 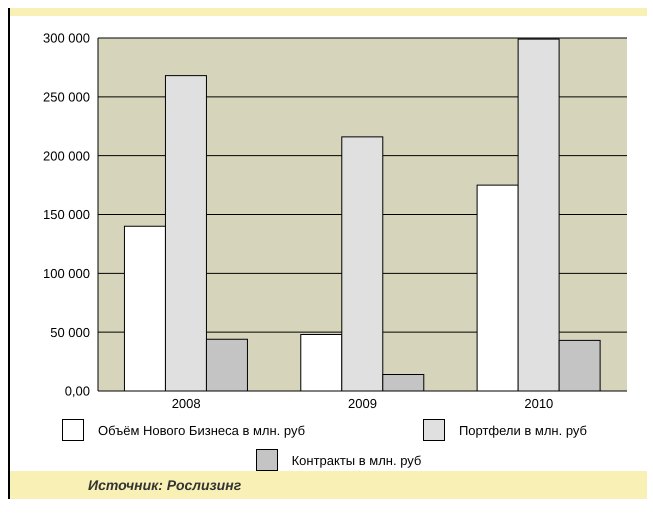 What do you see at coordinates (66, 156) in the screenshot?
I see `y-tick-label: 200 000` at bounding box center [66, 156].